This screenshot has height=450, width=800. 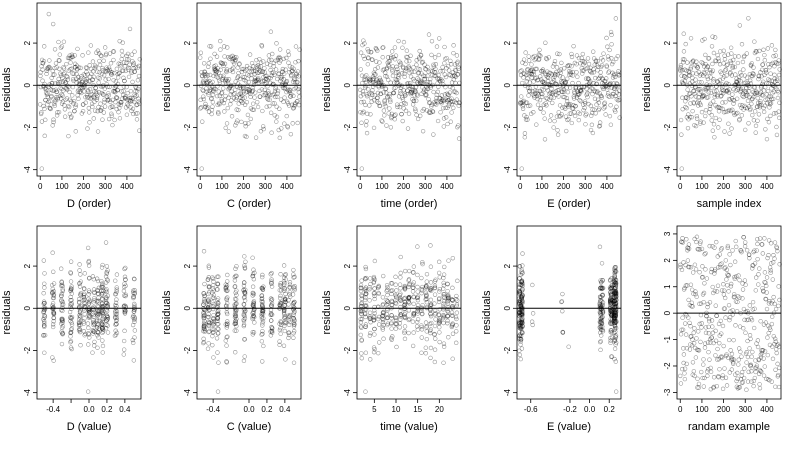 I want to click on x-tick-label: 300, so click(x=746, y=186).